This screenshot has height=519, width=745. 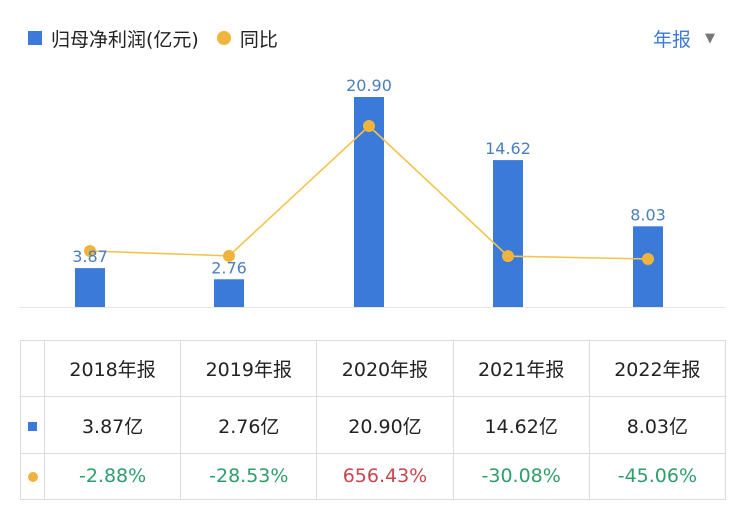 I want to click on yoy-cell: -30.08%, so click(x=521, y=476).